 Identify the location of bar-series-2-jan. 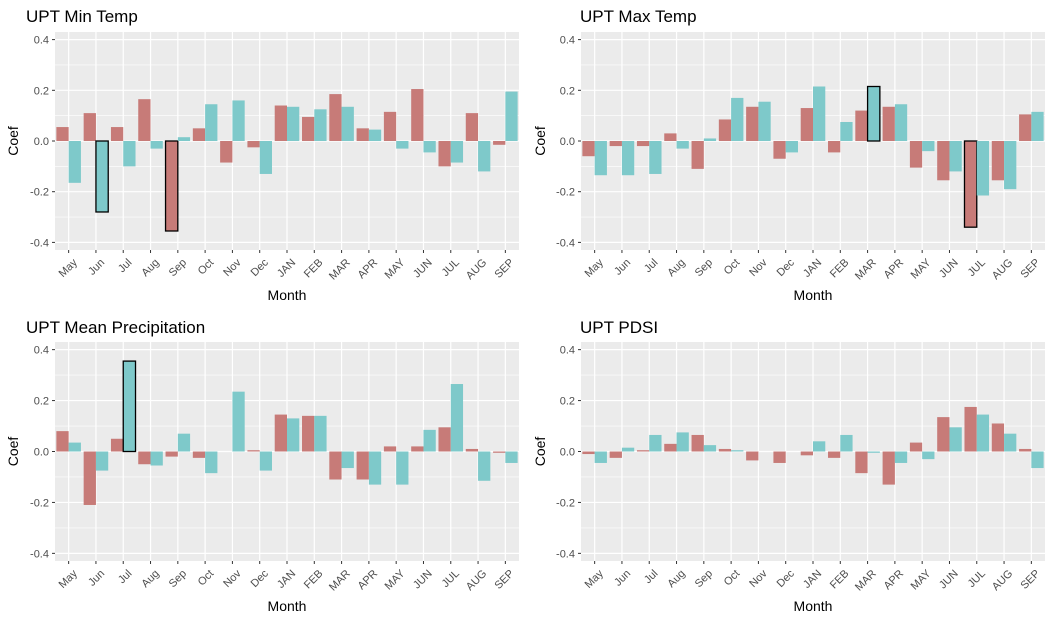
(819, 446).